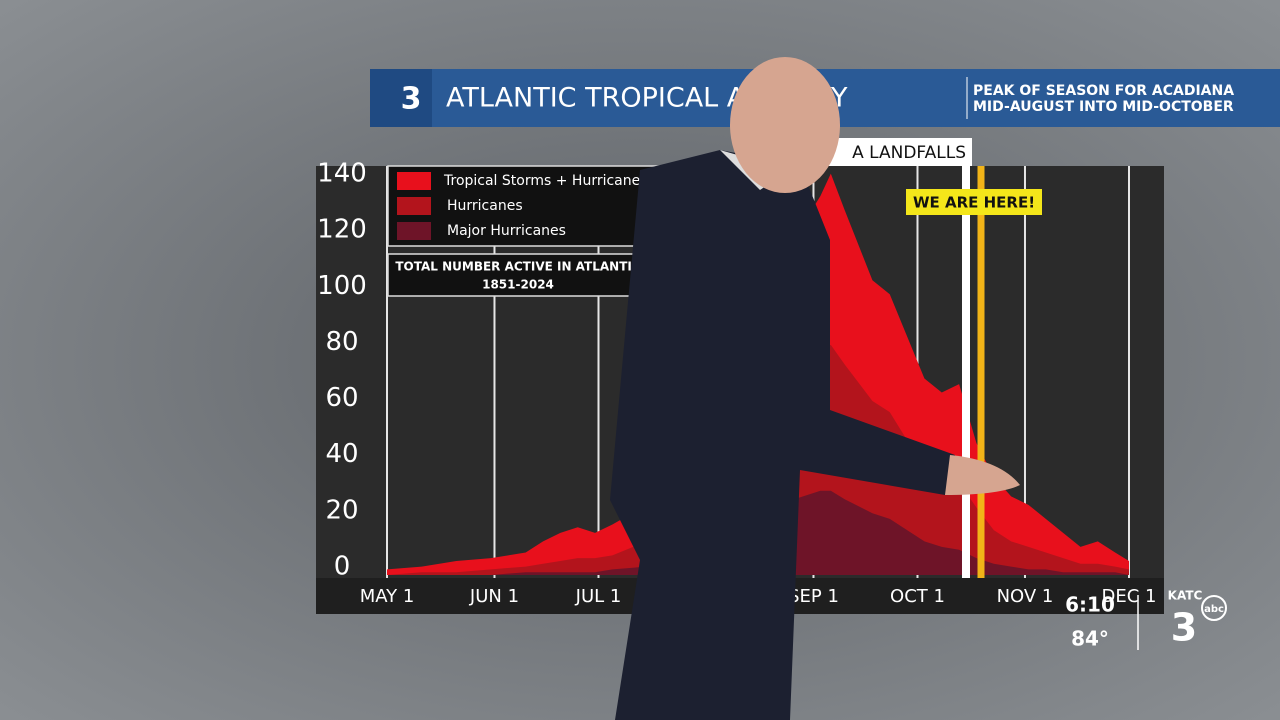 The image size is (1280, 720). I want to click on legend-label: Major Hurricanes, so click(506, 231).